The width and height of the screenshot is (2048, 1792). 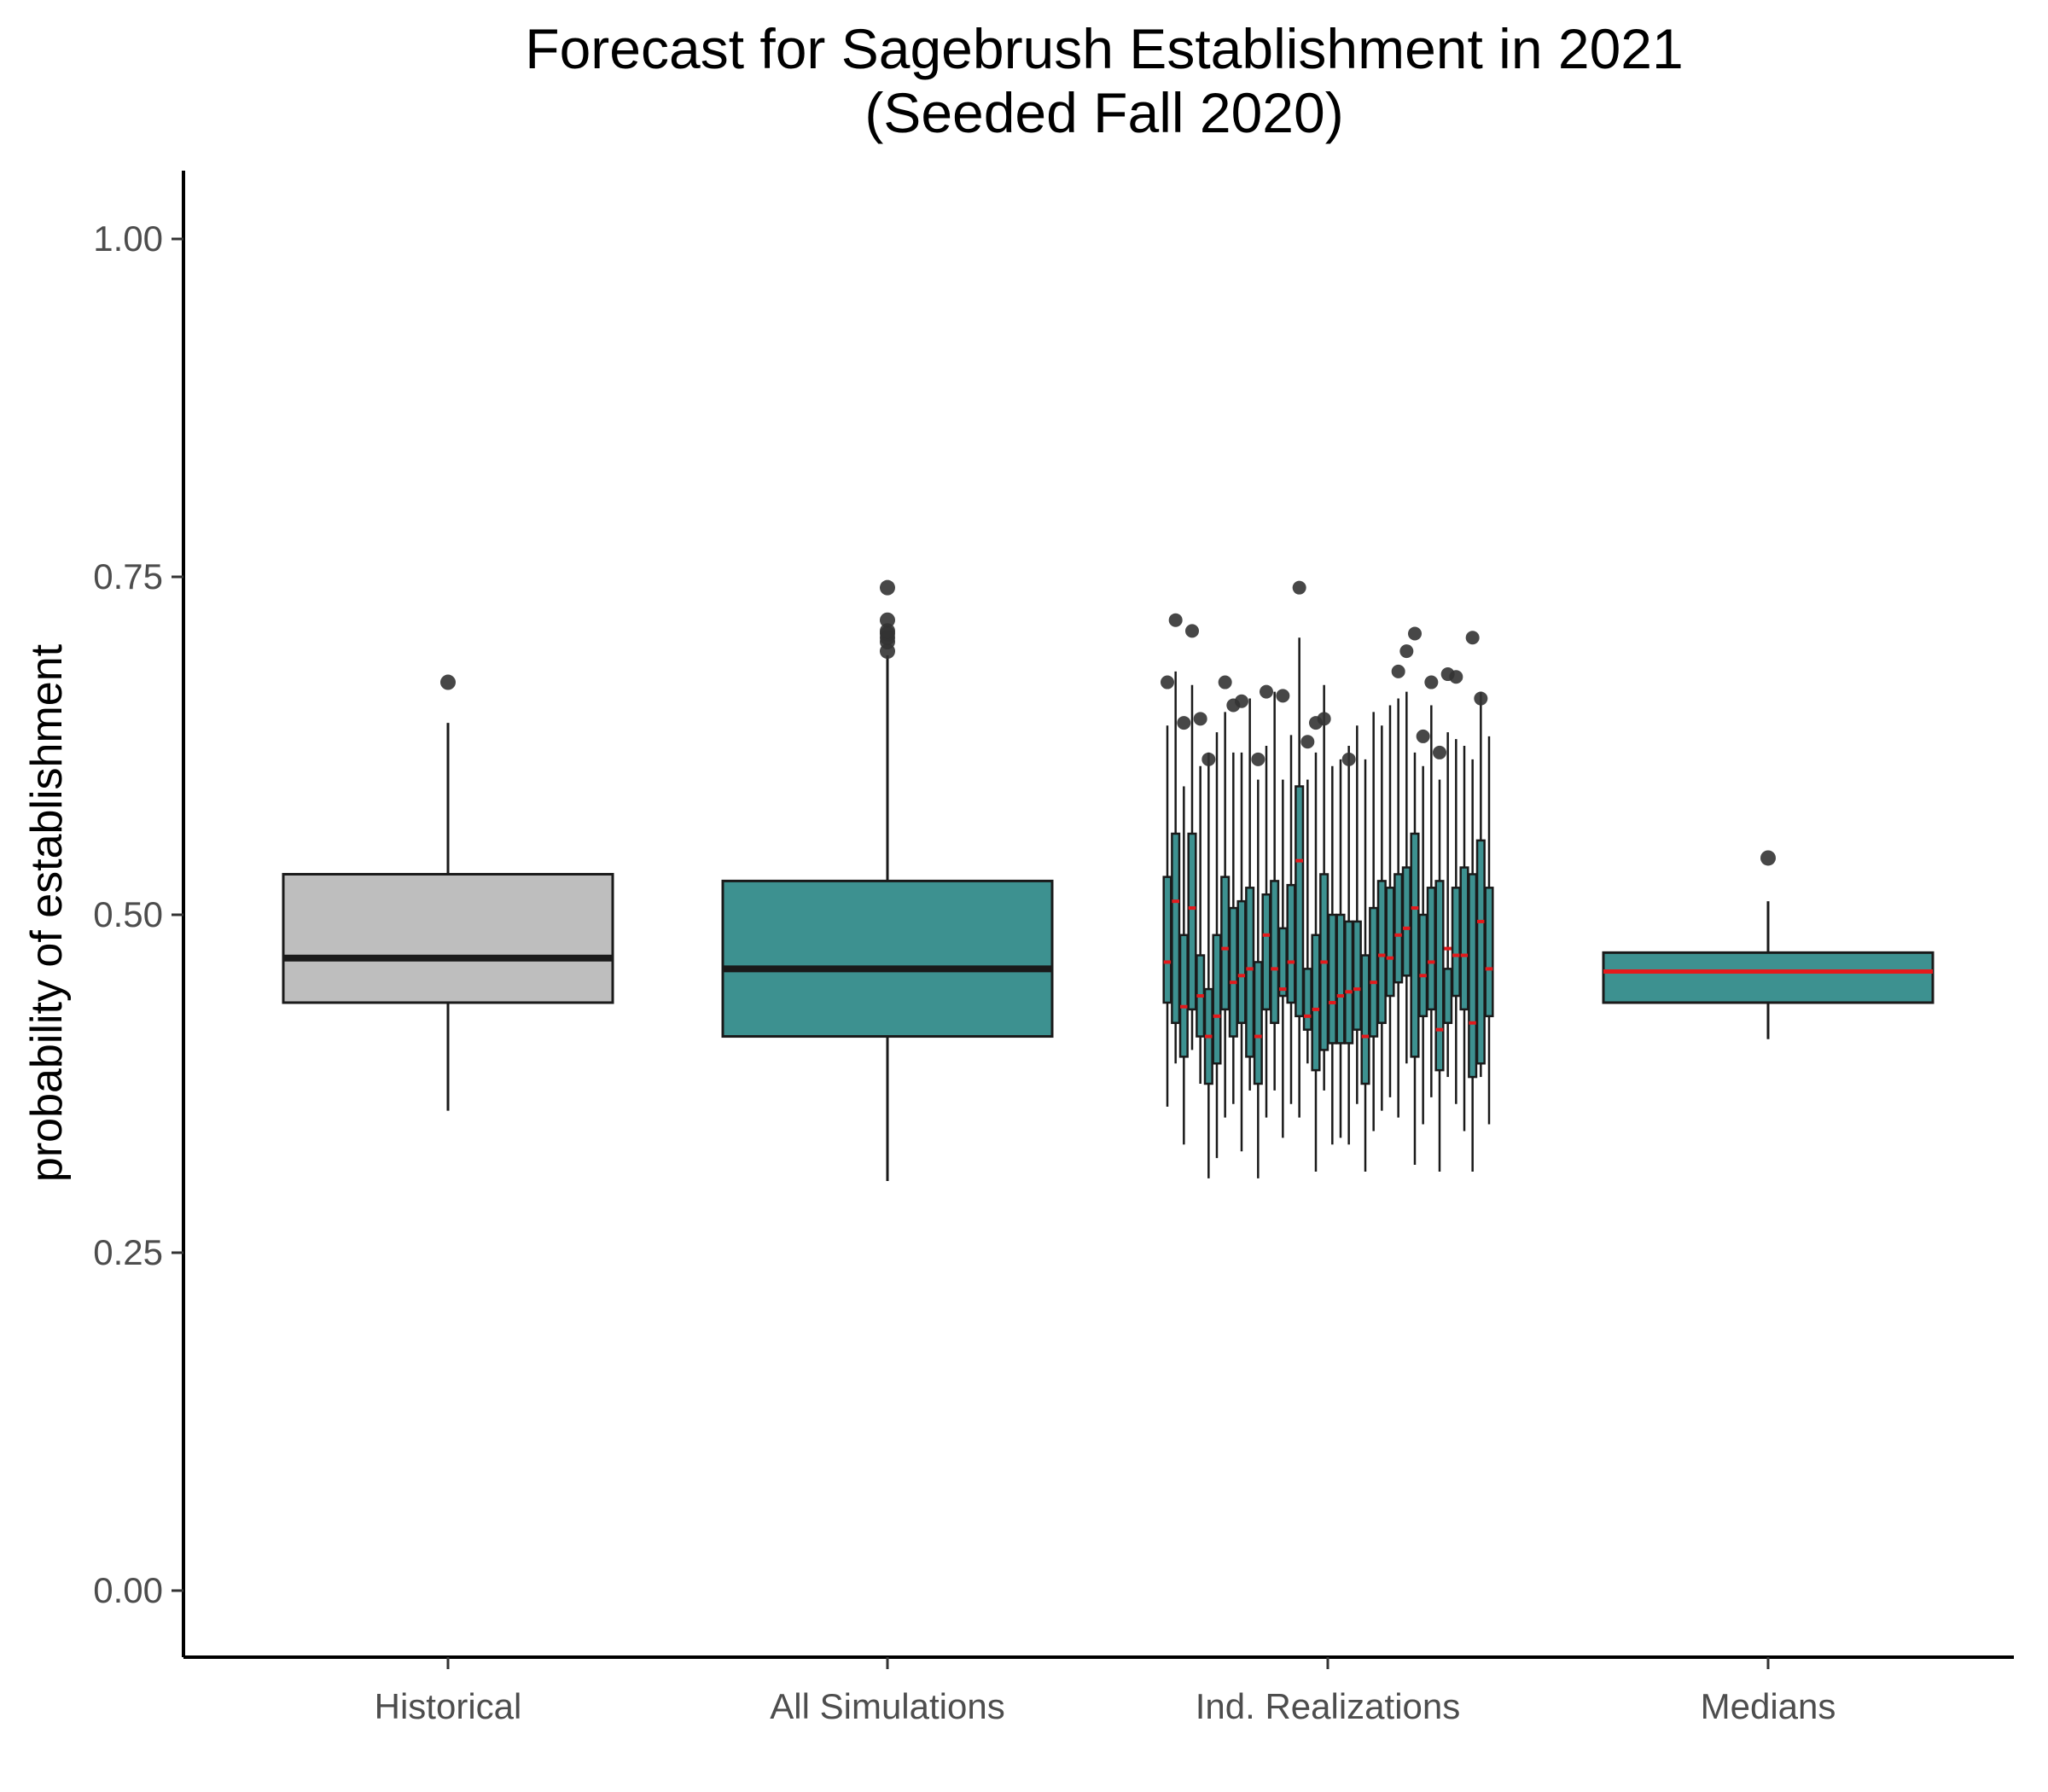 I want to click on x-tick-label: All Simulations, so click(x=887, y=1706).